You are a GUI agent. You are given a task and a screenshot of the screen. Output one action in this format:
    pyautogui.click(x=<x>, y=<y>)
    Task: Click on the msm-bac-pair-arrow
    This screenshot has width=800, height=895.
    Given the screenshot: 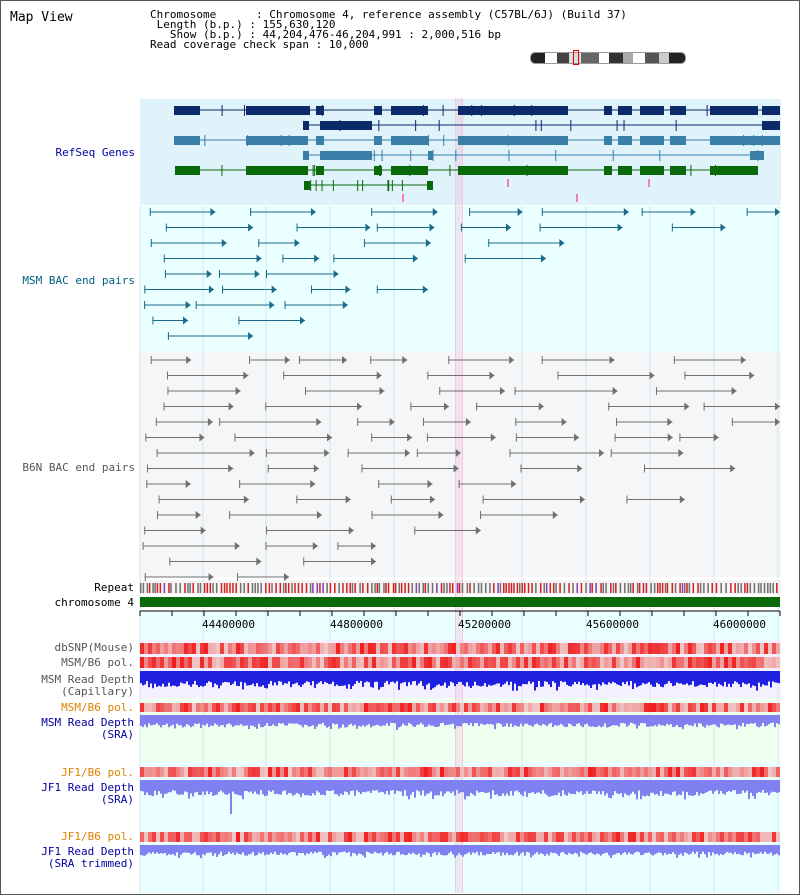 What is the action you would take?
    pyautogui.click(x=257, y=274)
    